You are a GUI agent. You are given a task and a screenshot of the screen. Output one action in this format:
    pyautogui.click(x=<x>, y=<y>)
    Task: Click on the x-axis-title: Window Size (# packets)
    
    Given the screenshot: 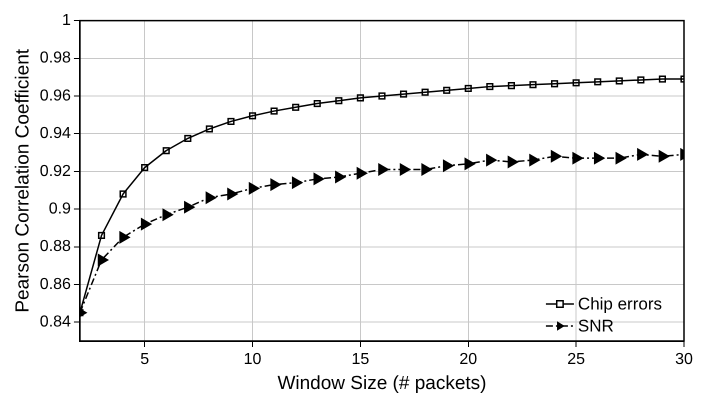 What is the action you would take?
    pyautogui.click(x=382, y=383)
    